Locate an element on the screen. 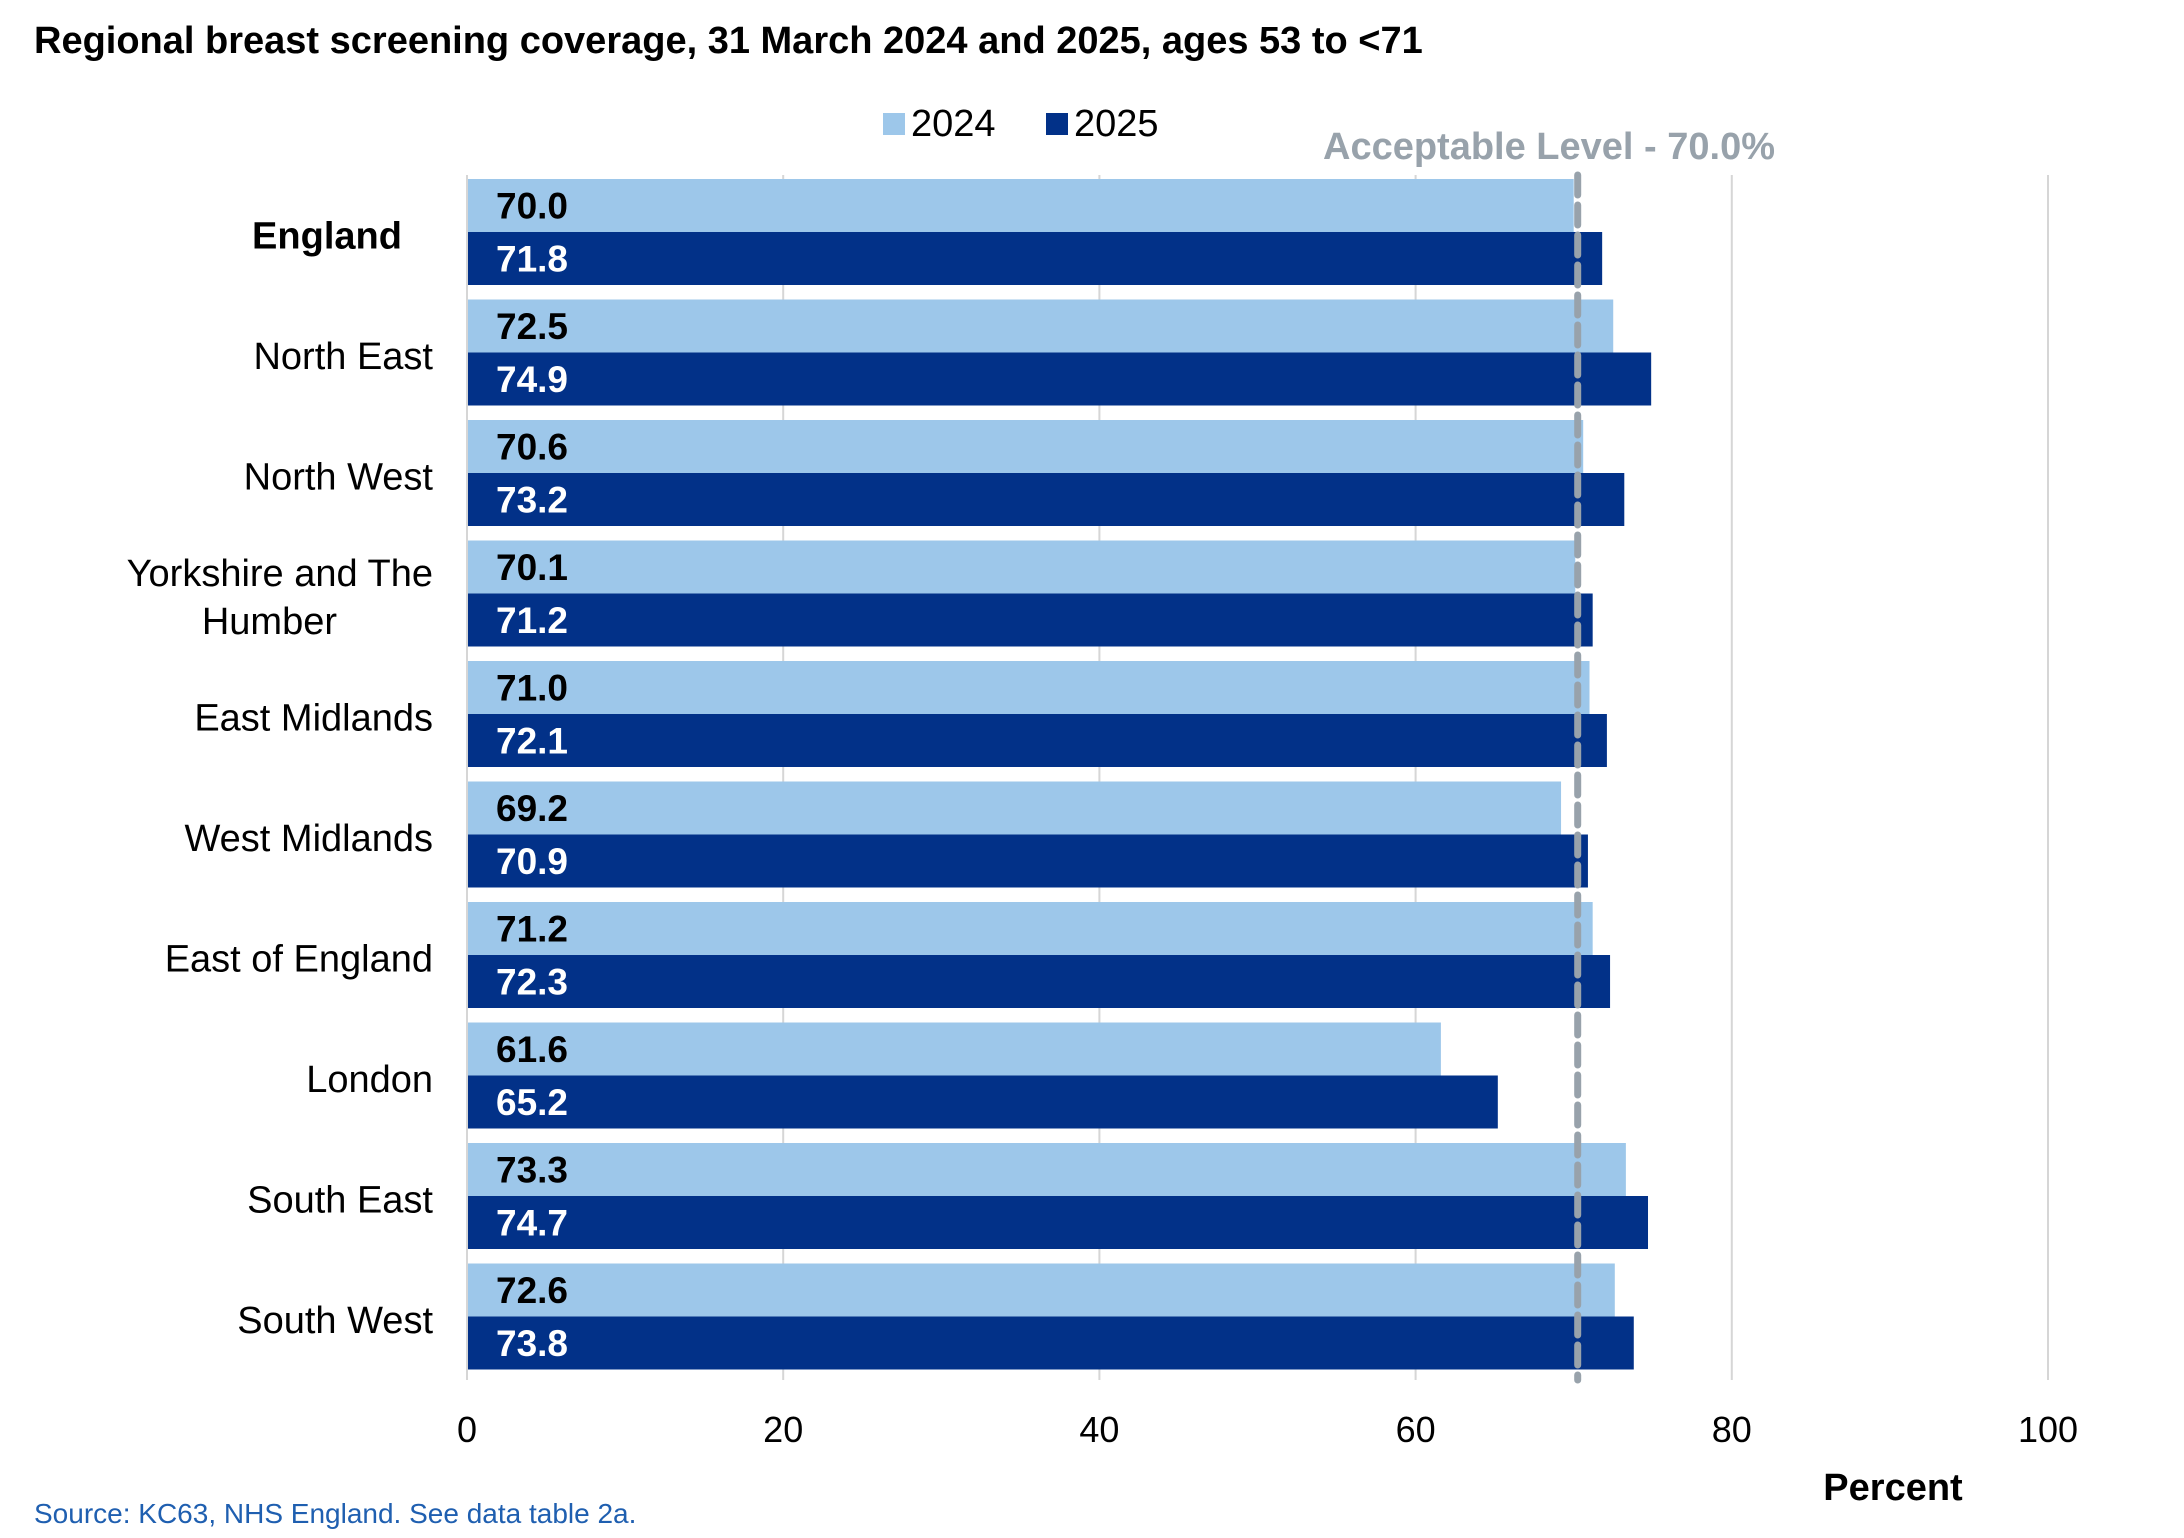 The width and height of the screenshot is (2184, 1538). x-tick-label: 0 is located at coordinates (467, 1429).